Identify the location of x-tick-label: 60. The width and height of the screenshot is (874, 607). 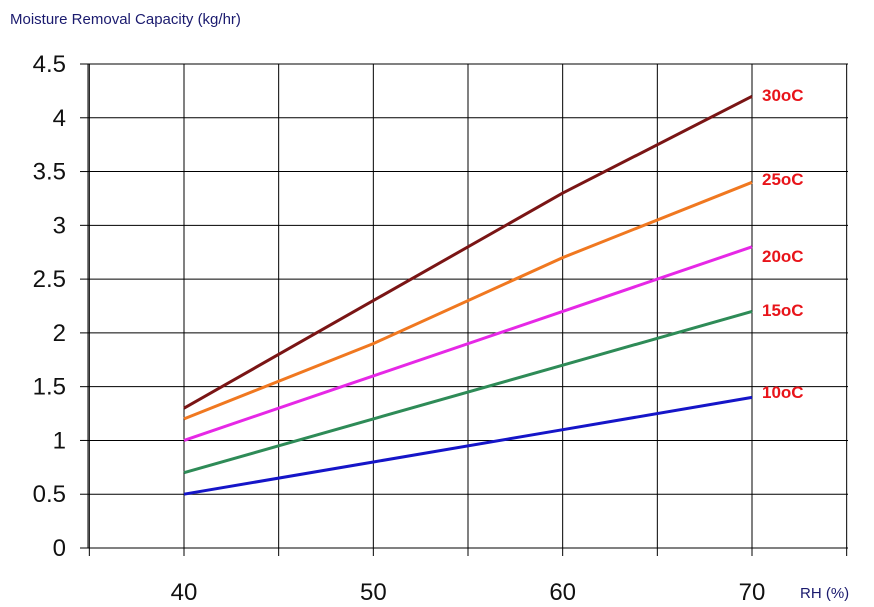
(562, 592).